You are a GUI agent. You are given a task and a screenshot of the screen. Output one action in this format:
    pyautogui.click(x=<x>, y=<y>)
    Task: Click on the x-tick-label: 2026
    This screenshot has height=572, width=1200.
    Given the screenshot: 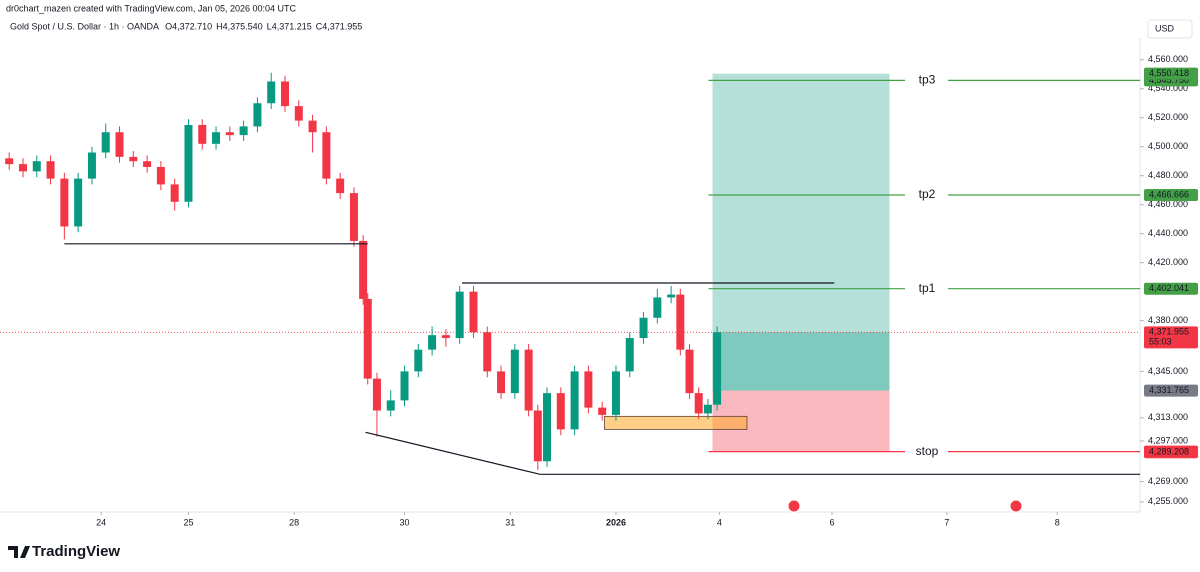 What is the action you would take?
    pyautogui.click(x=616, y=522)
    